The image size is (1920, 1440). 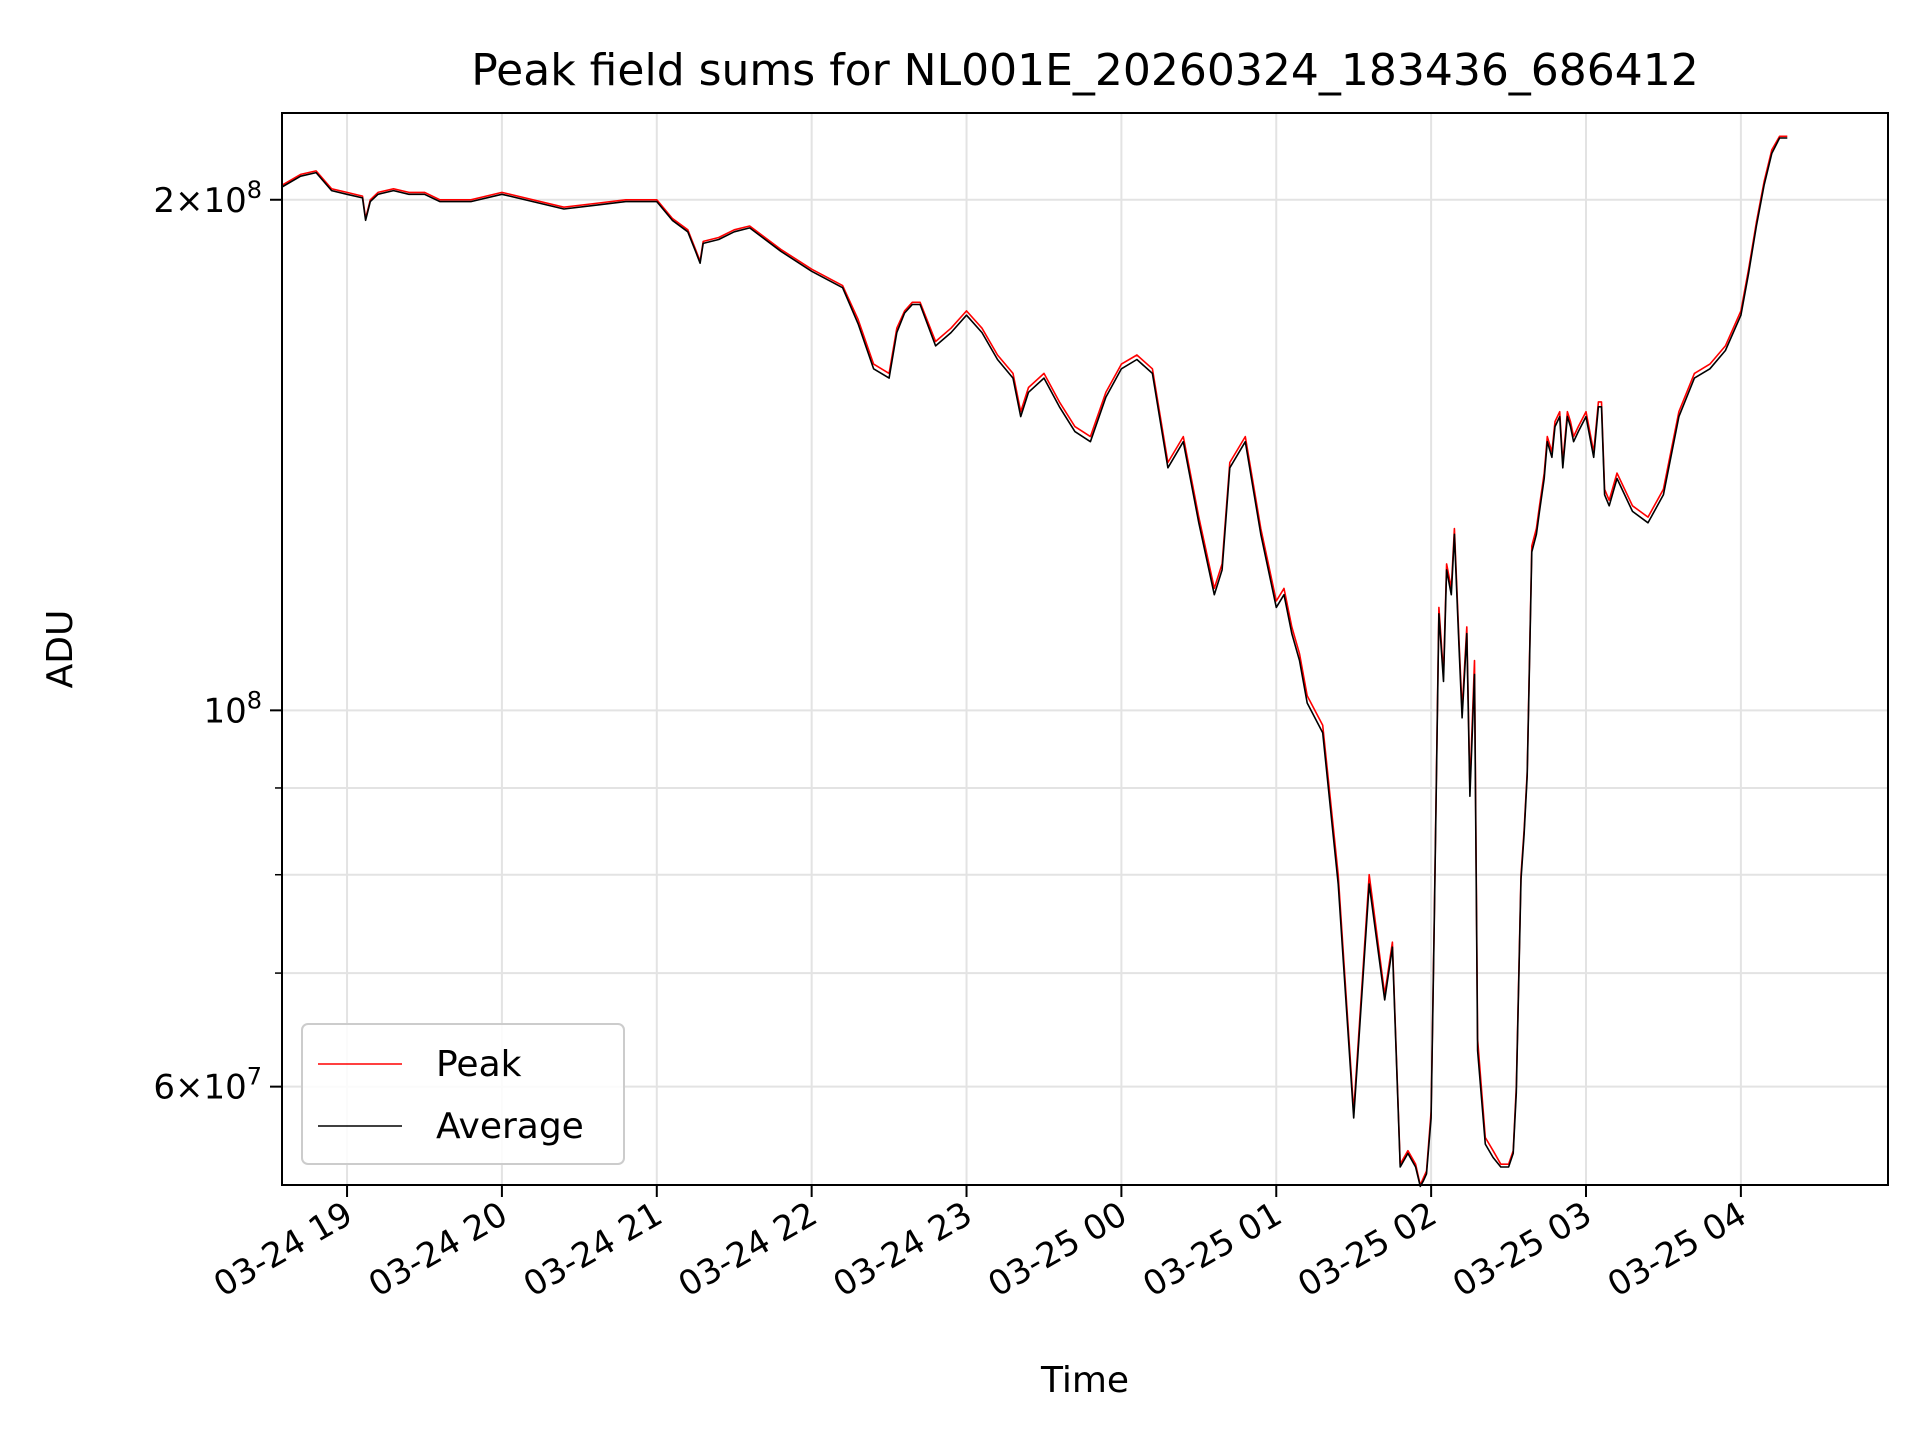 What do you see at coordinates (1084, 1380) in the screenshot?
I see `x-axis-label: Time` at bounding box center [1084, 1380].